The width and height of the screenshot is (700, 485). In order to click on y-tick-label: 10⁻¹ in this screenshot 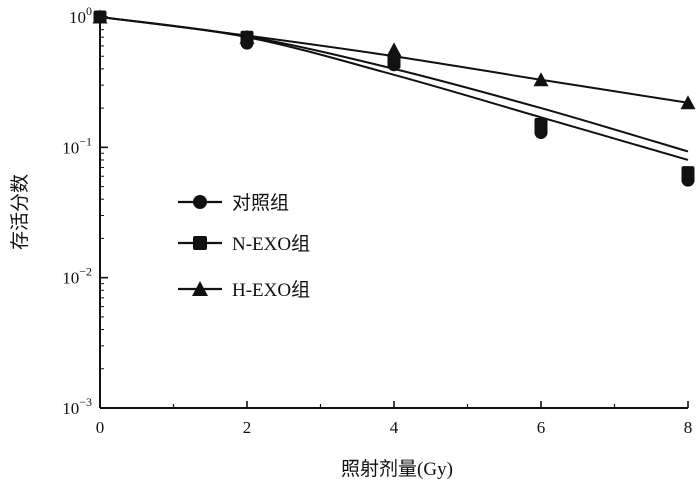, I will do `click(77, 145)`.